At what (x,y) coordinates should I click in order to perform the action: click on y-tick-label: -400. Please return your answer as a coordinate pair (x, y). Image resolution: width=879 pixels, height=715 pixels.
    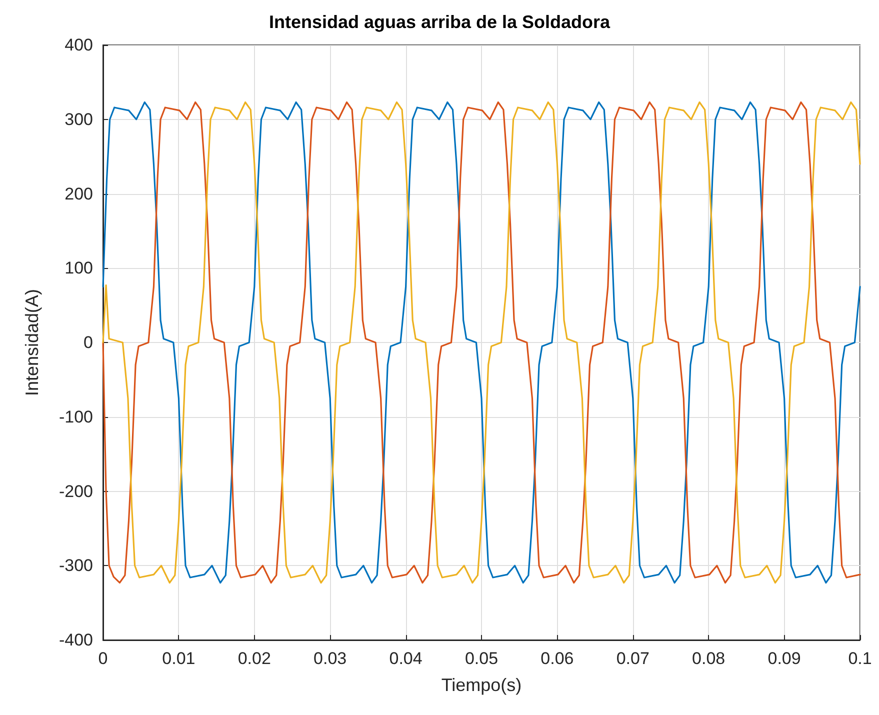
    Looking at the image, I should click on (75, 640).